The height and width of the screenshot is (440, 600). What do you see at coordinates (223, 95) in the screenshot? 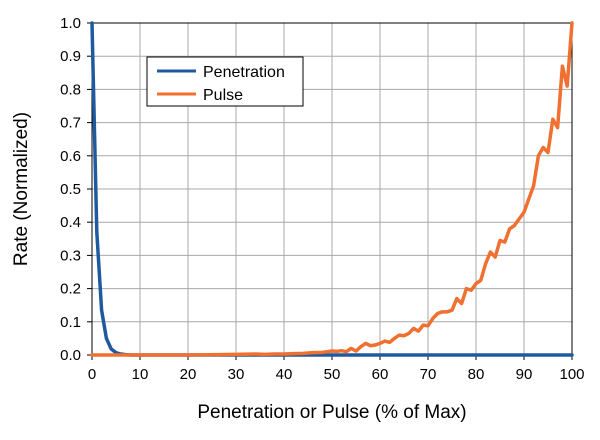
I see `legend-label-pulse: Pulse` at bounding box center [223, 95].